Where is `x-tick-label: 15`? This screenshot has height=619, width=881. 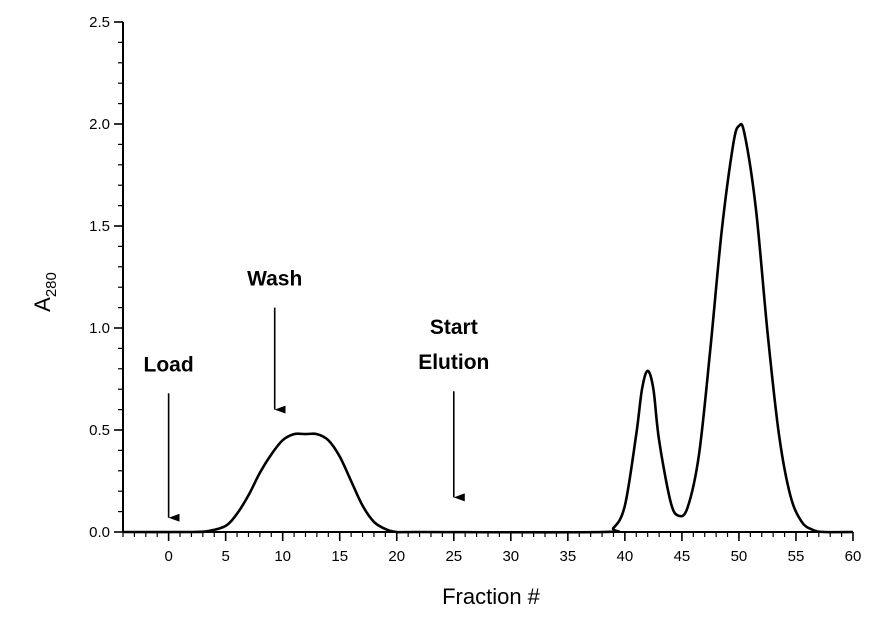
x-tick-label: 15 is located at coordinates (339, 556).